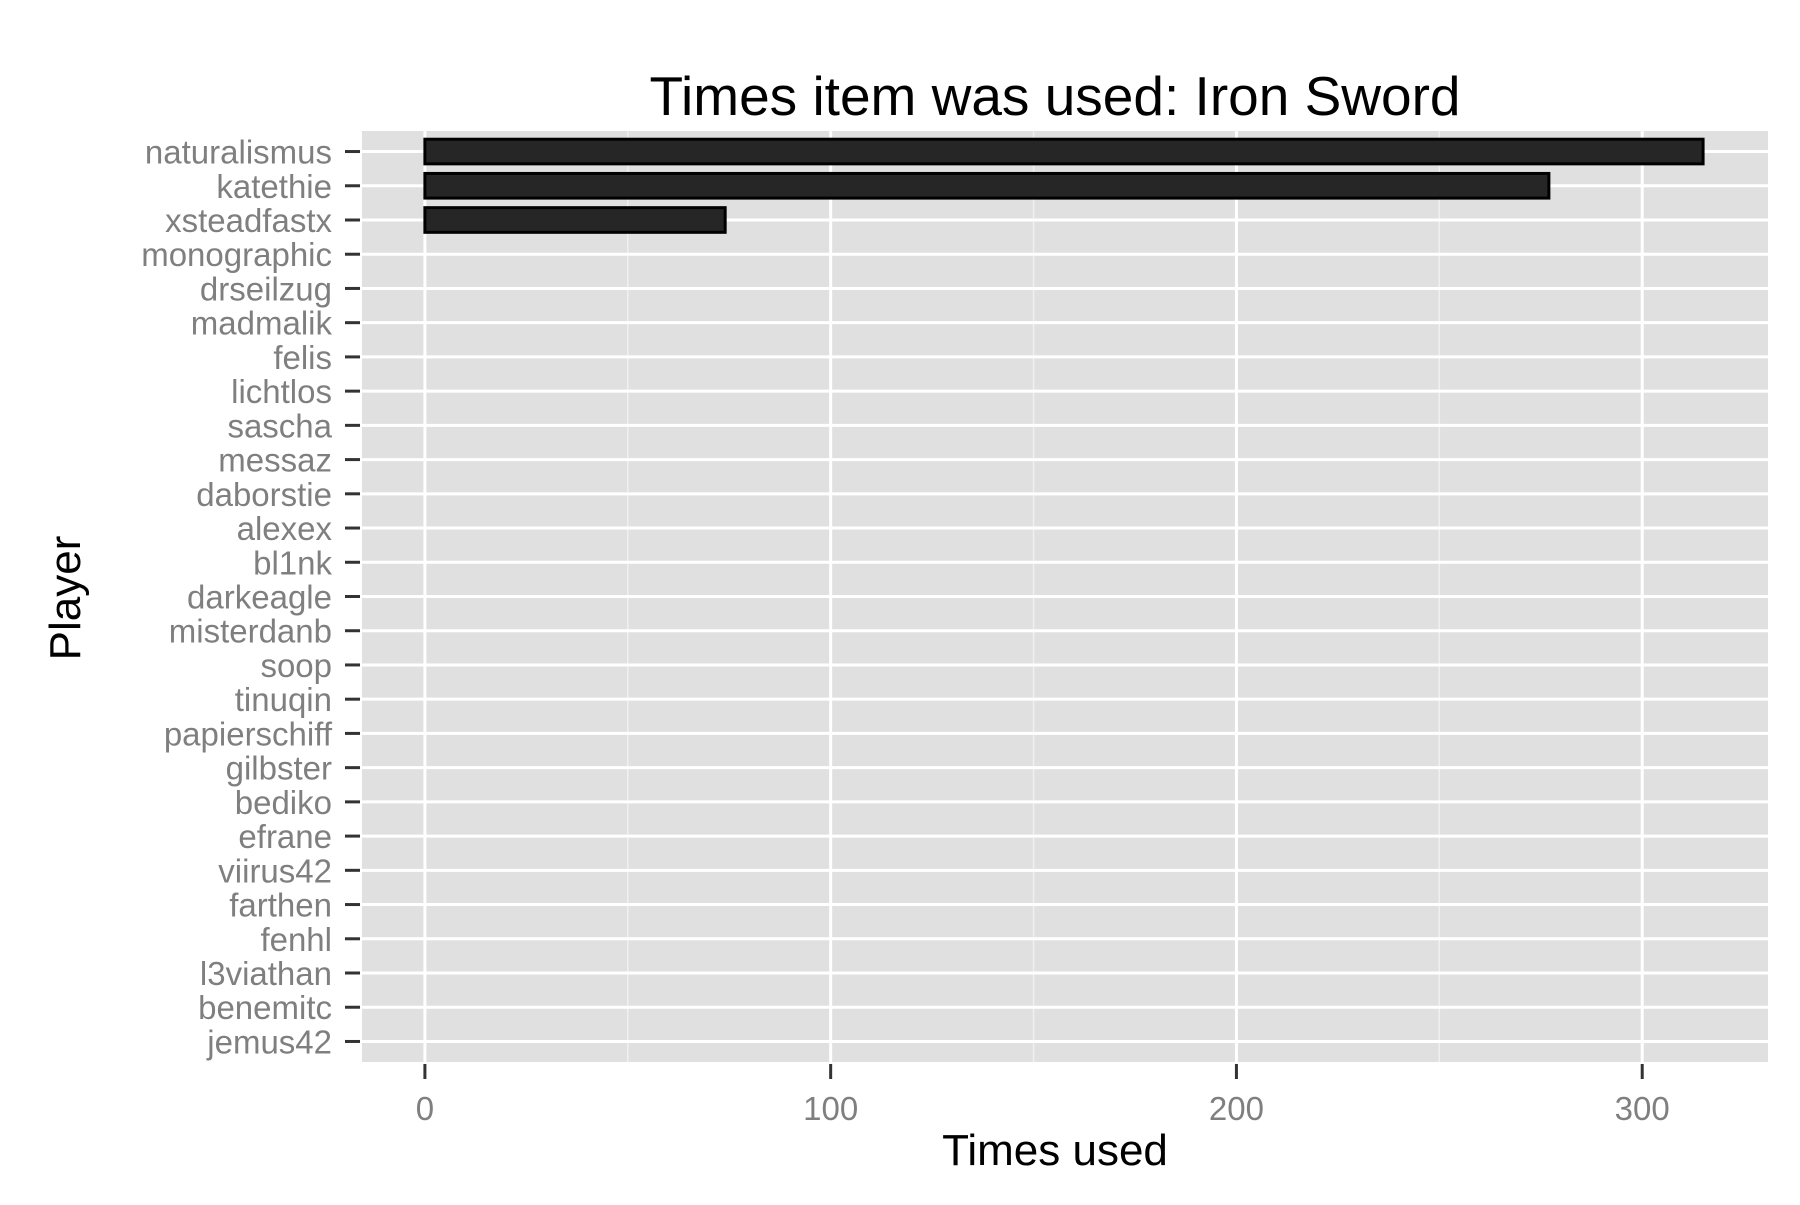  Describe the element at coordinates (292, 562) in the screenshot. I see `y-tick-label: bl1nk` at that location.